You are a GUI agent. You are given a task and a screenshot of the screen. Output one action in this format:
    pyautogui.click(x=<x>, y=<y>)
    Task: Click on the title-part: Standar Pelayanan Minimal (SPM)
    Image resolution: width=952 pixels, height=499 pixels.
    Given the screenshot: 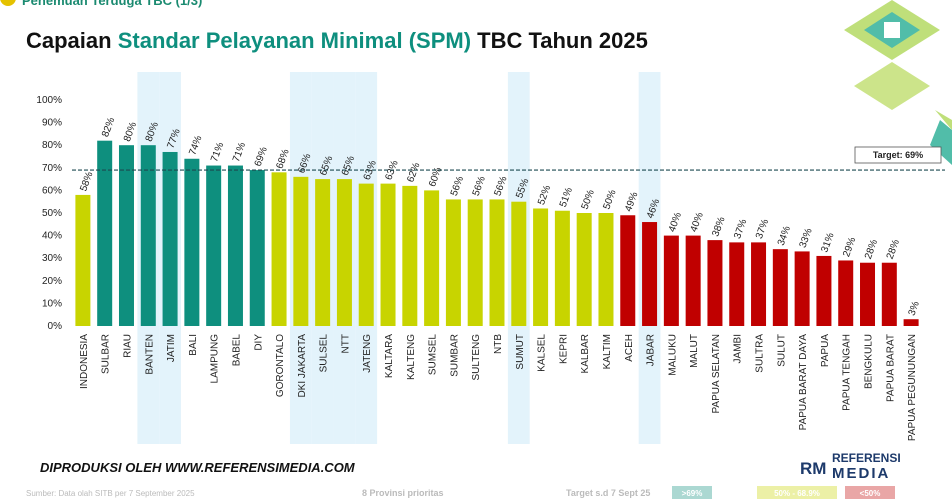 What is the action you would take?
    pyautogui.click(x=294, y=40)
    